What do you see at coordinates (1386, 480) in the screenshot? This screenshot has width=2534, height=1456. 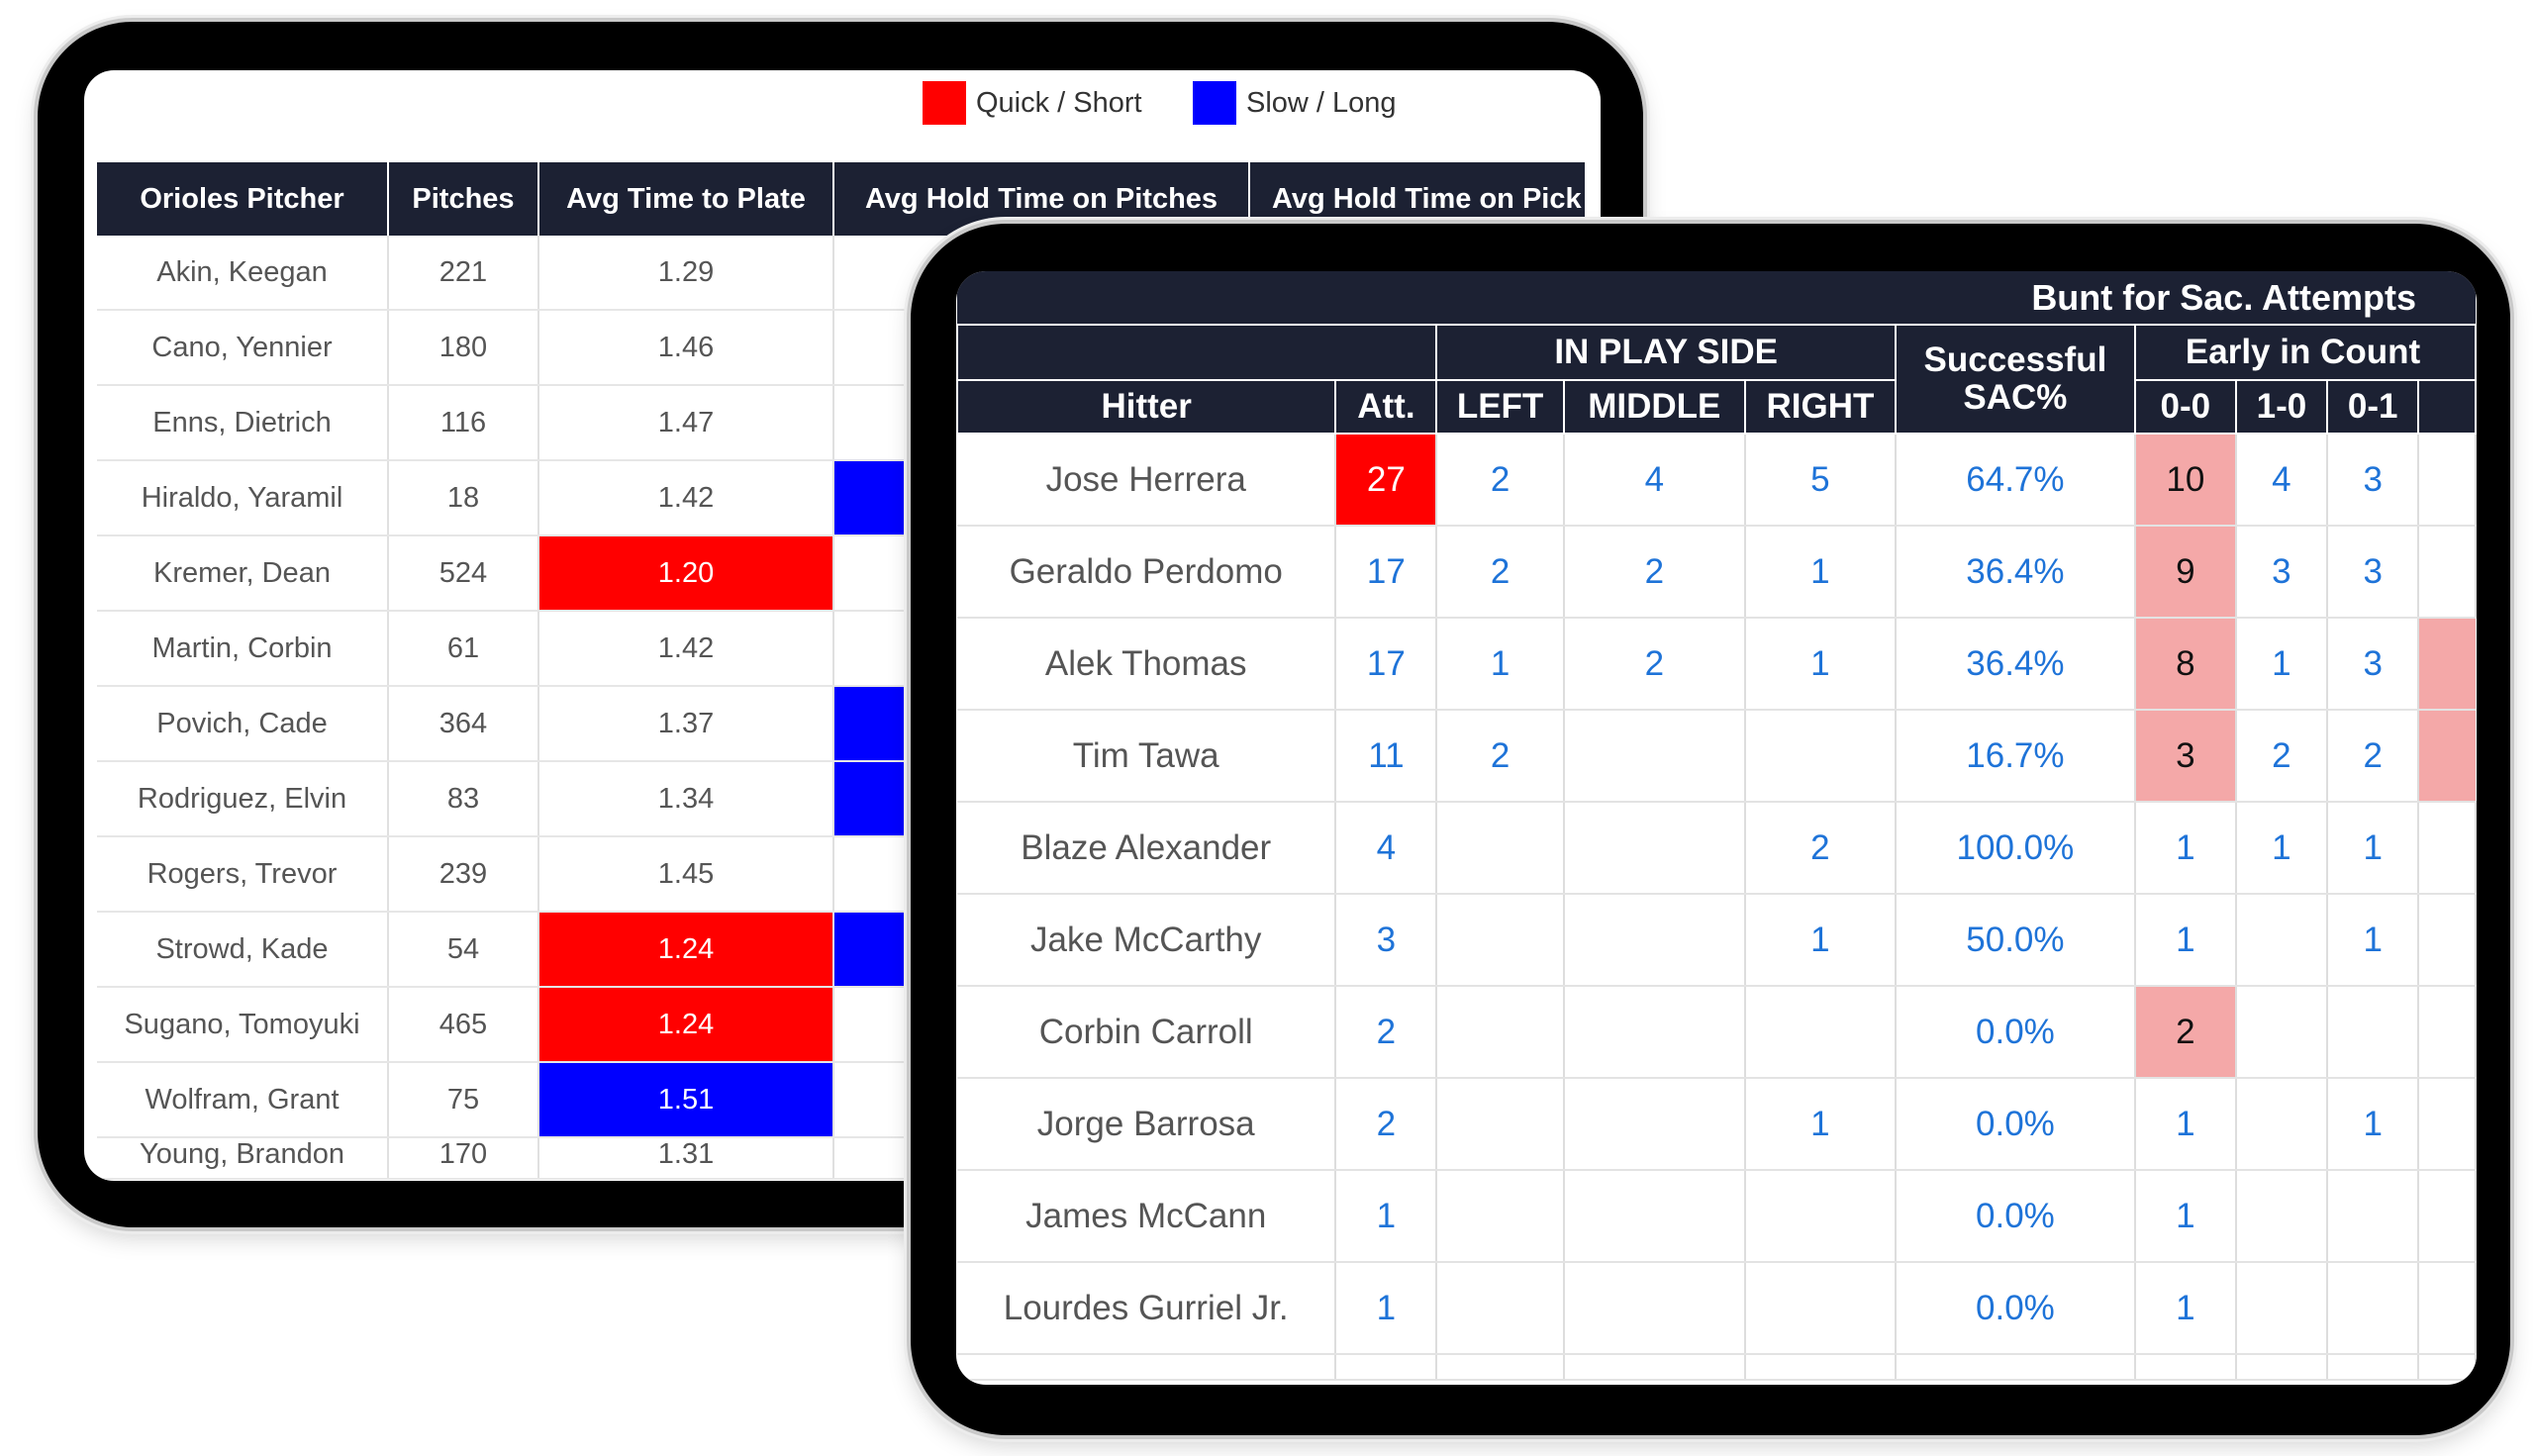 I see `att-cell: 27` at bounding box center [1386, 480].